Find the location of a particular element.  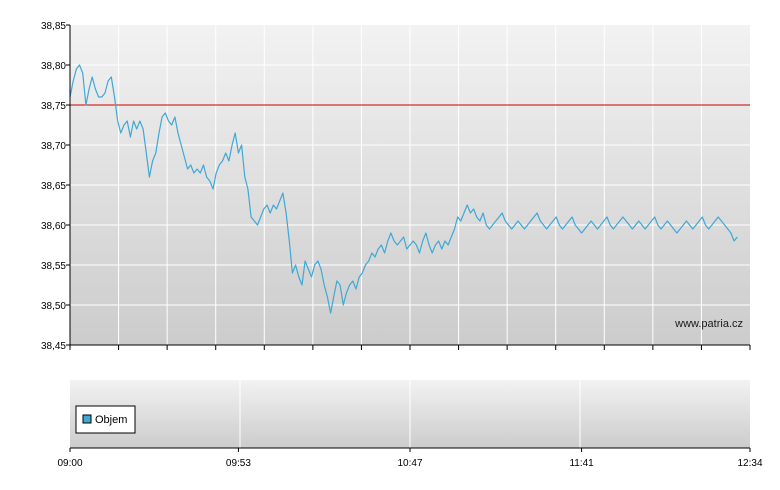

volume-grid is located at coordinates (410, 414).